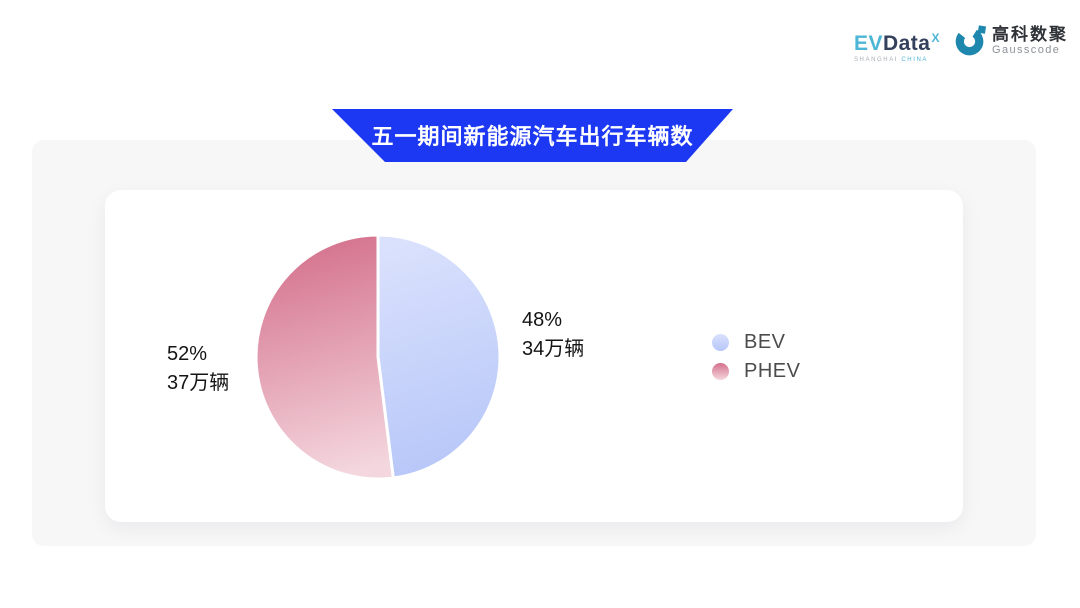  Describe the element at coordinates (935, 38) in the screenshot. I see `evdata-x-icon: X` at that location.